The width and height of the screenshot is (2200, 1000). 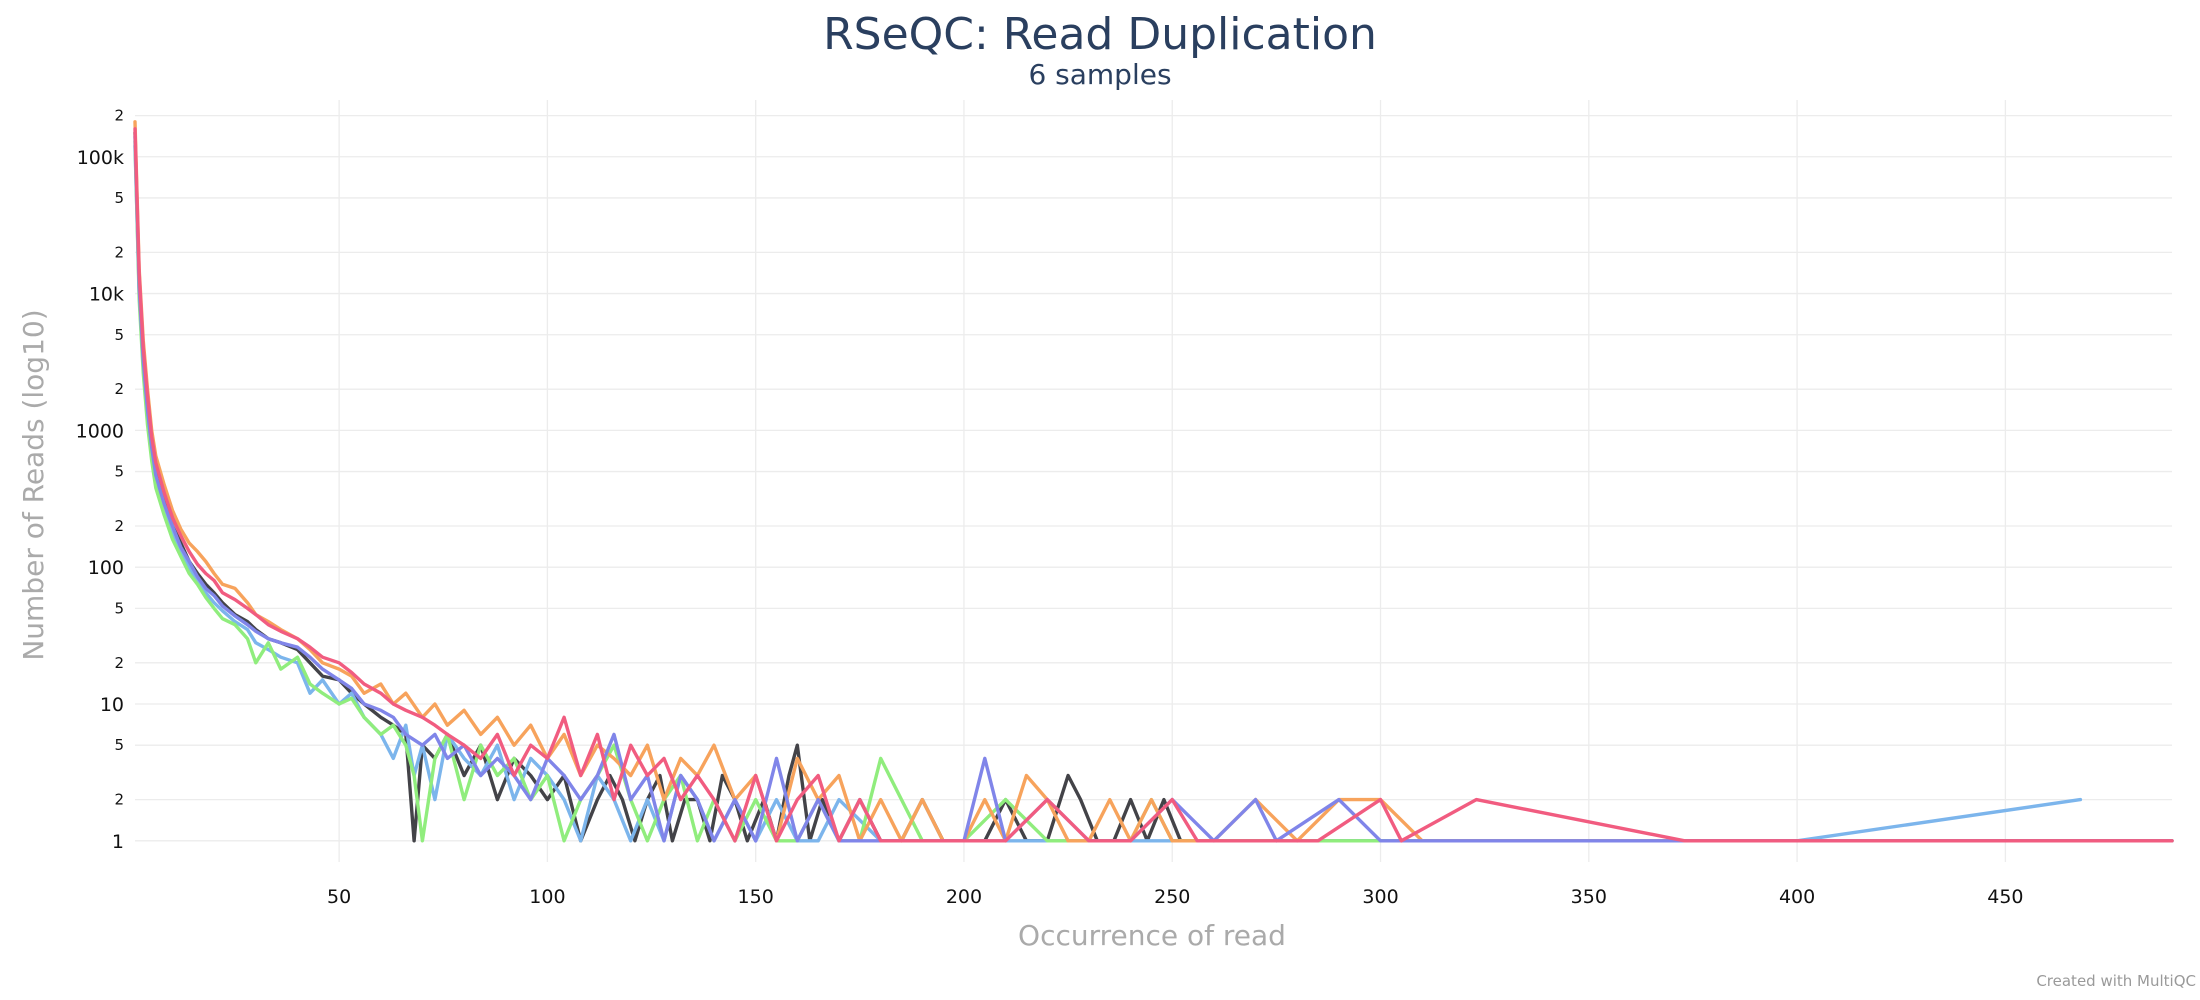 I want to click on chart-title: RSeQC: Read Duplication, so click(x=1100, y=34).